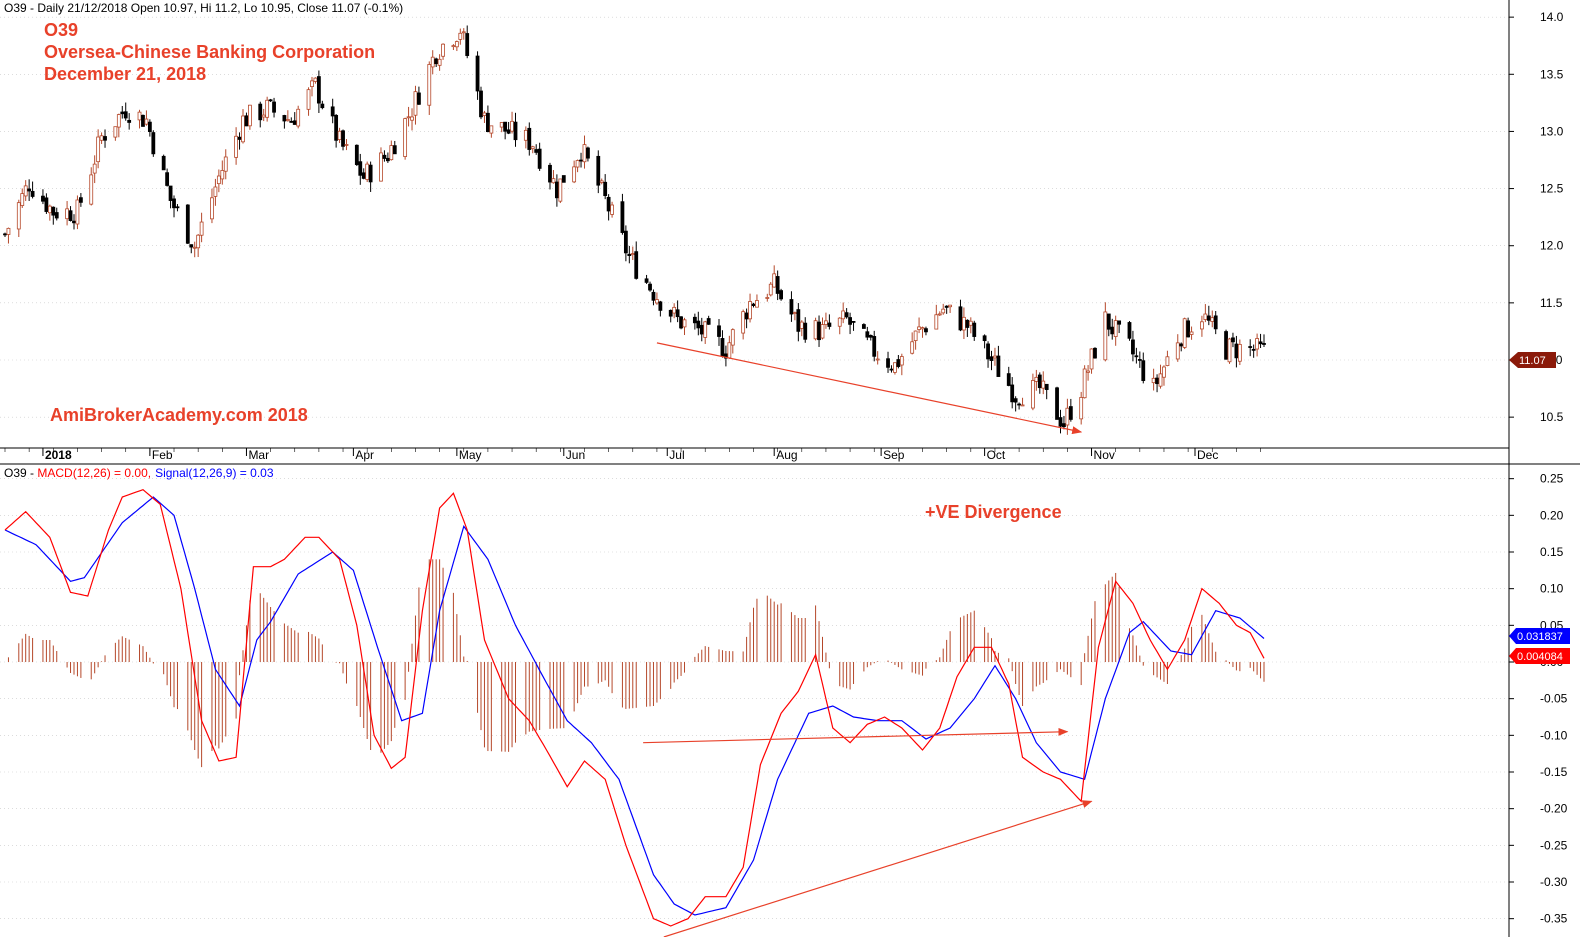 The image size is (1580, 937). Describe the element at coordinates (1552, 515) in the screenshot. I see `macd-tick-label: 0.20` at that location.